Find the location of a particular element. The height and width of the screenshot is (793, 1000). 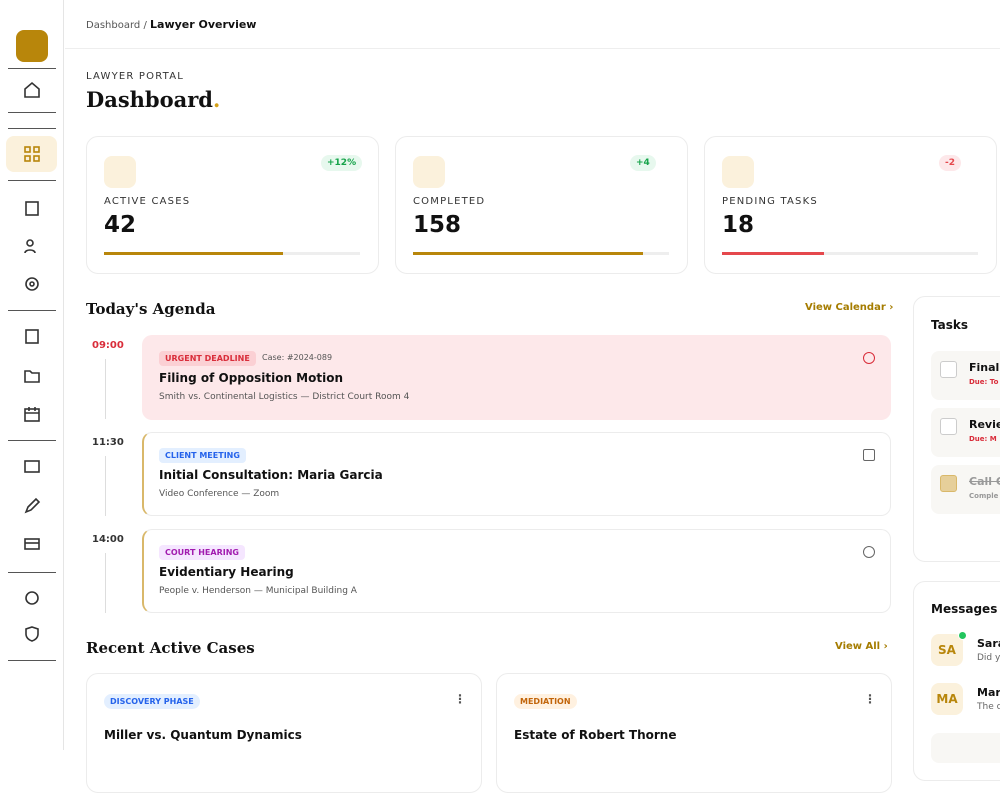

wallet-icon is located at coordinates (32, 466).